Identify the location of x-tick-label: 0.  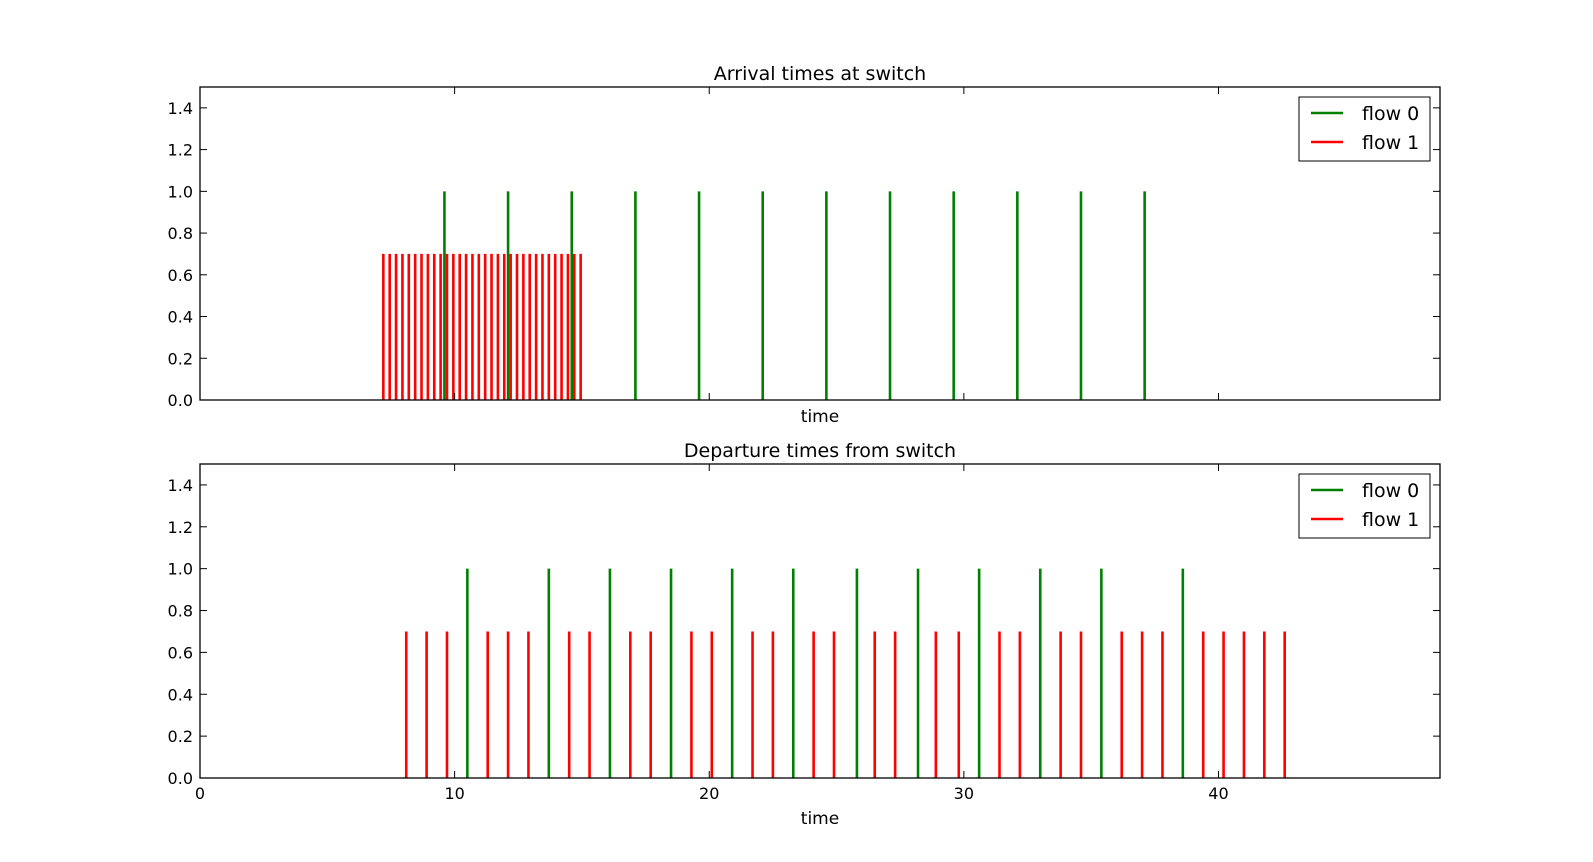
(200, 793).